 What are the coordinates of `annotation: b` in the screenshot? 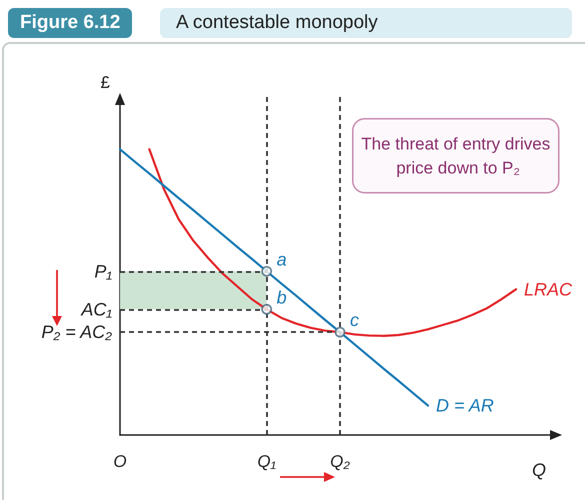 It's located at (281, 297).